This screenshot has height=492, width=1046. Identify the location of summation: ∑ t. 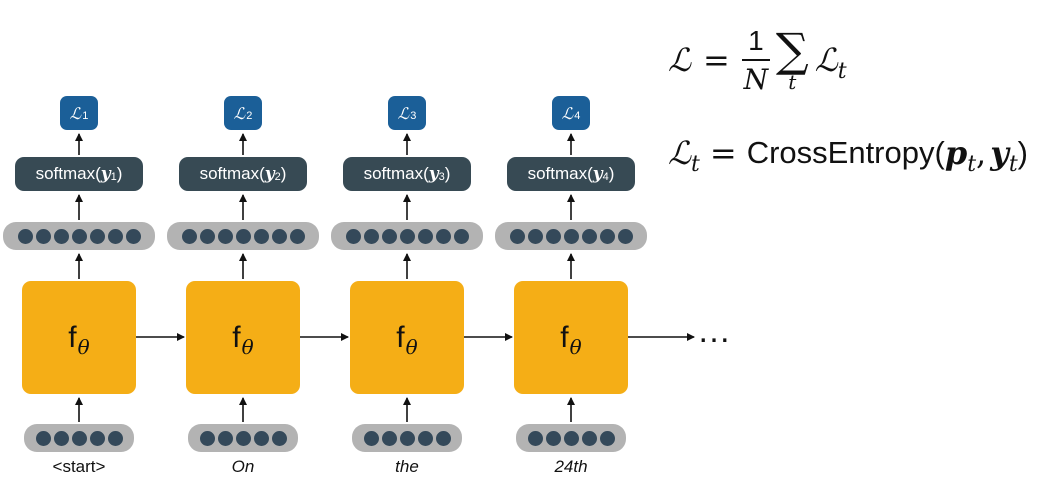
(792, 57).